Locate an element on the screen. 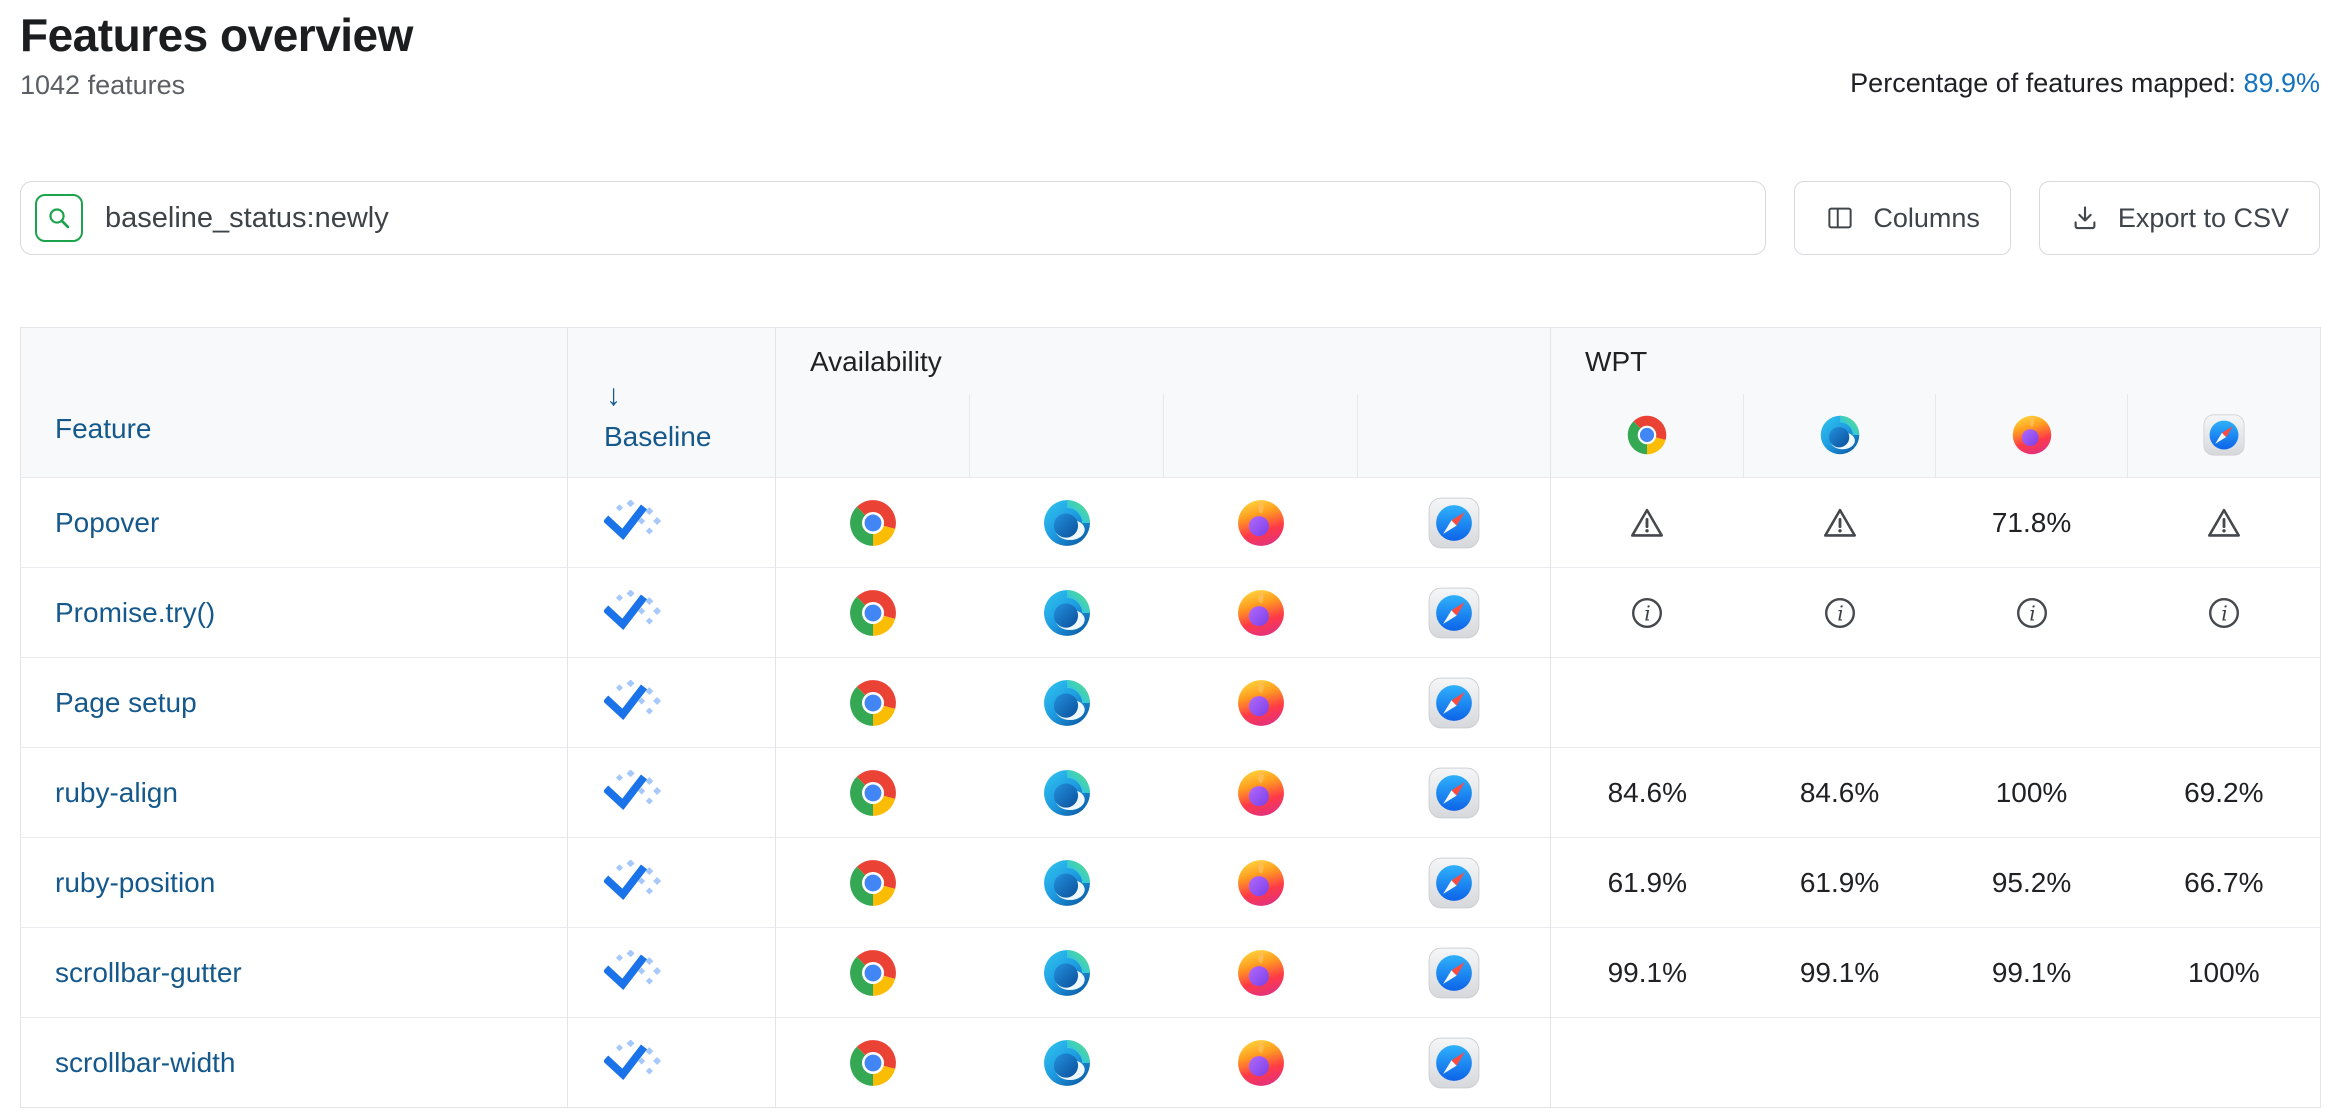 Image resolution: width=2340 pixels, height=1120 pixels. columns-button-label: Columns is located at coordinates (1926, 217).